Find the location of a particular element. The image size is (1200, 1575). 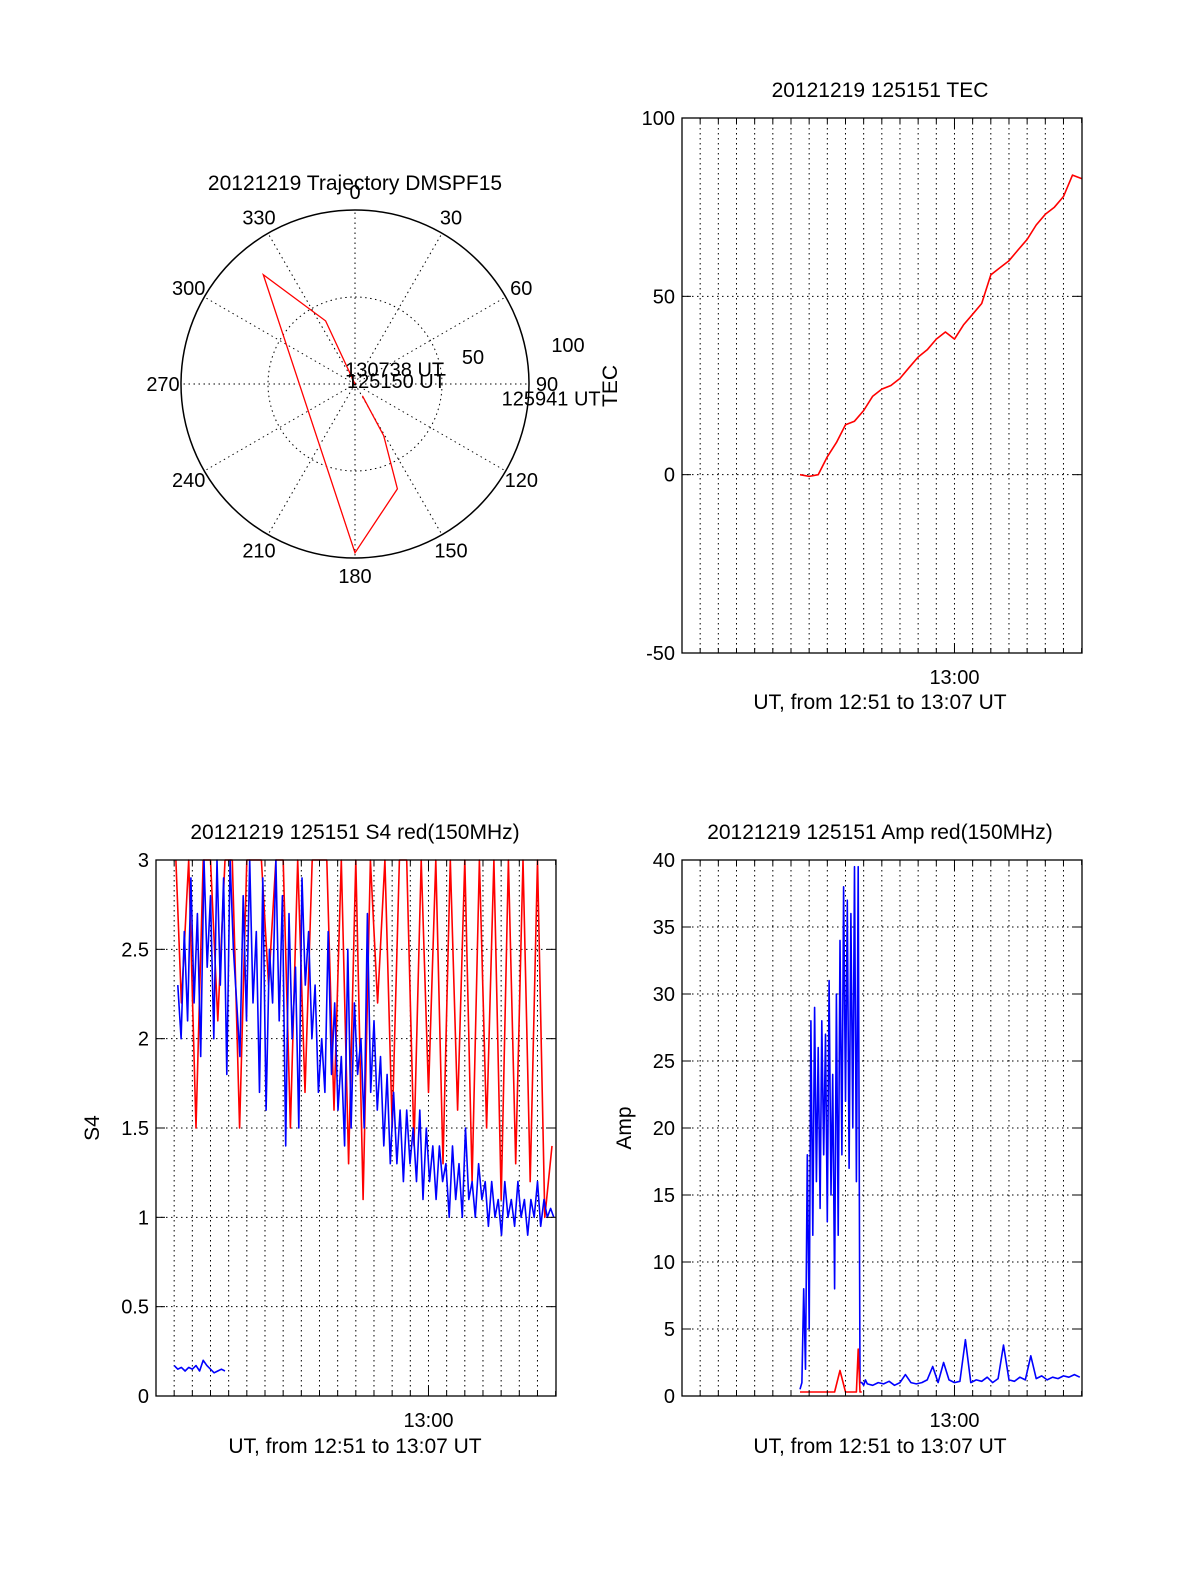

polar-angle-label: 330 is located at coordinates (258, 219).